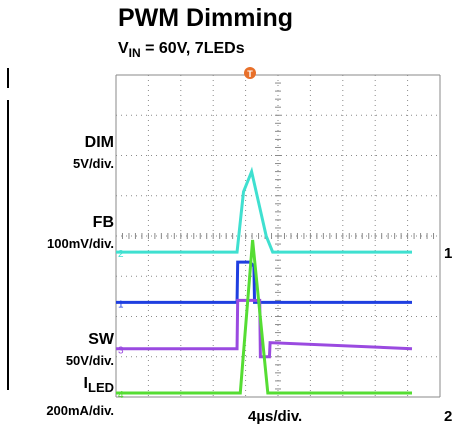  I want to click on chart-subtitle: VIN = 60V, 7LEDs, so click(181, 50).